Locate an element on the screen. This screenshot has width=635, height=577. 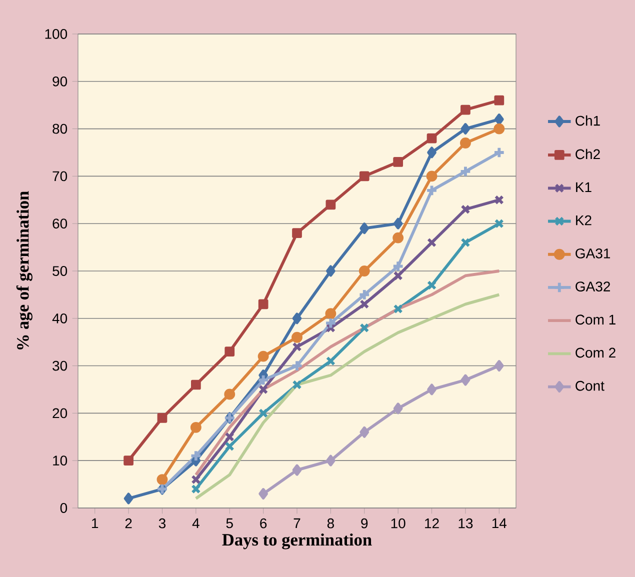
legend-label: Cont is located at coordinates (590, 385).